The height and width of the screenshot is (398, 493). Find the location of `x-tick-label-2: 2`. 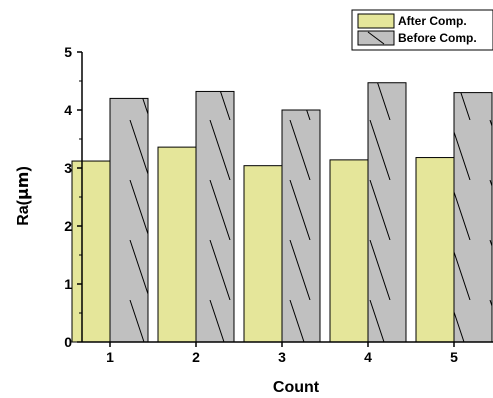

x-tick-label-2: 2 is located at coordinates (196, 357).